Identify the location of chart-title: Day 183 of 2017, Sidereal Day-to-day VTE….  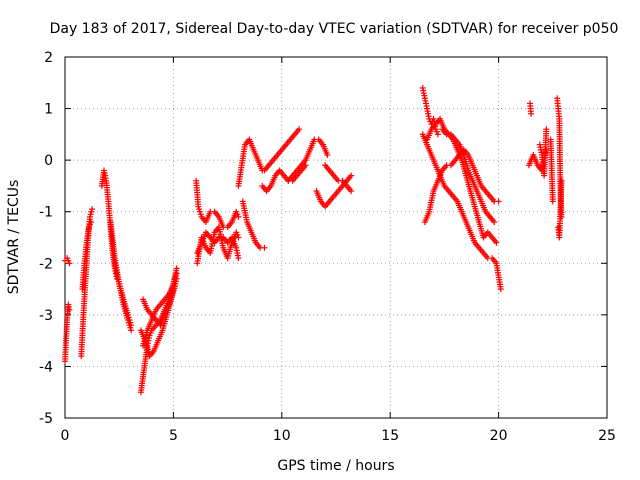
(334, 29).